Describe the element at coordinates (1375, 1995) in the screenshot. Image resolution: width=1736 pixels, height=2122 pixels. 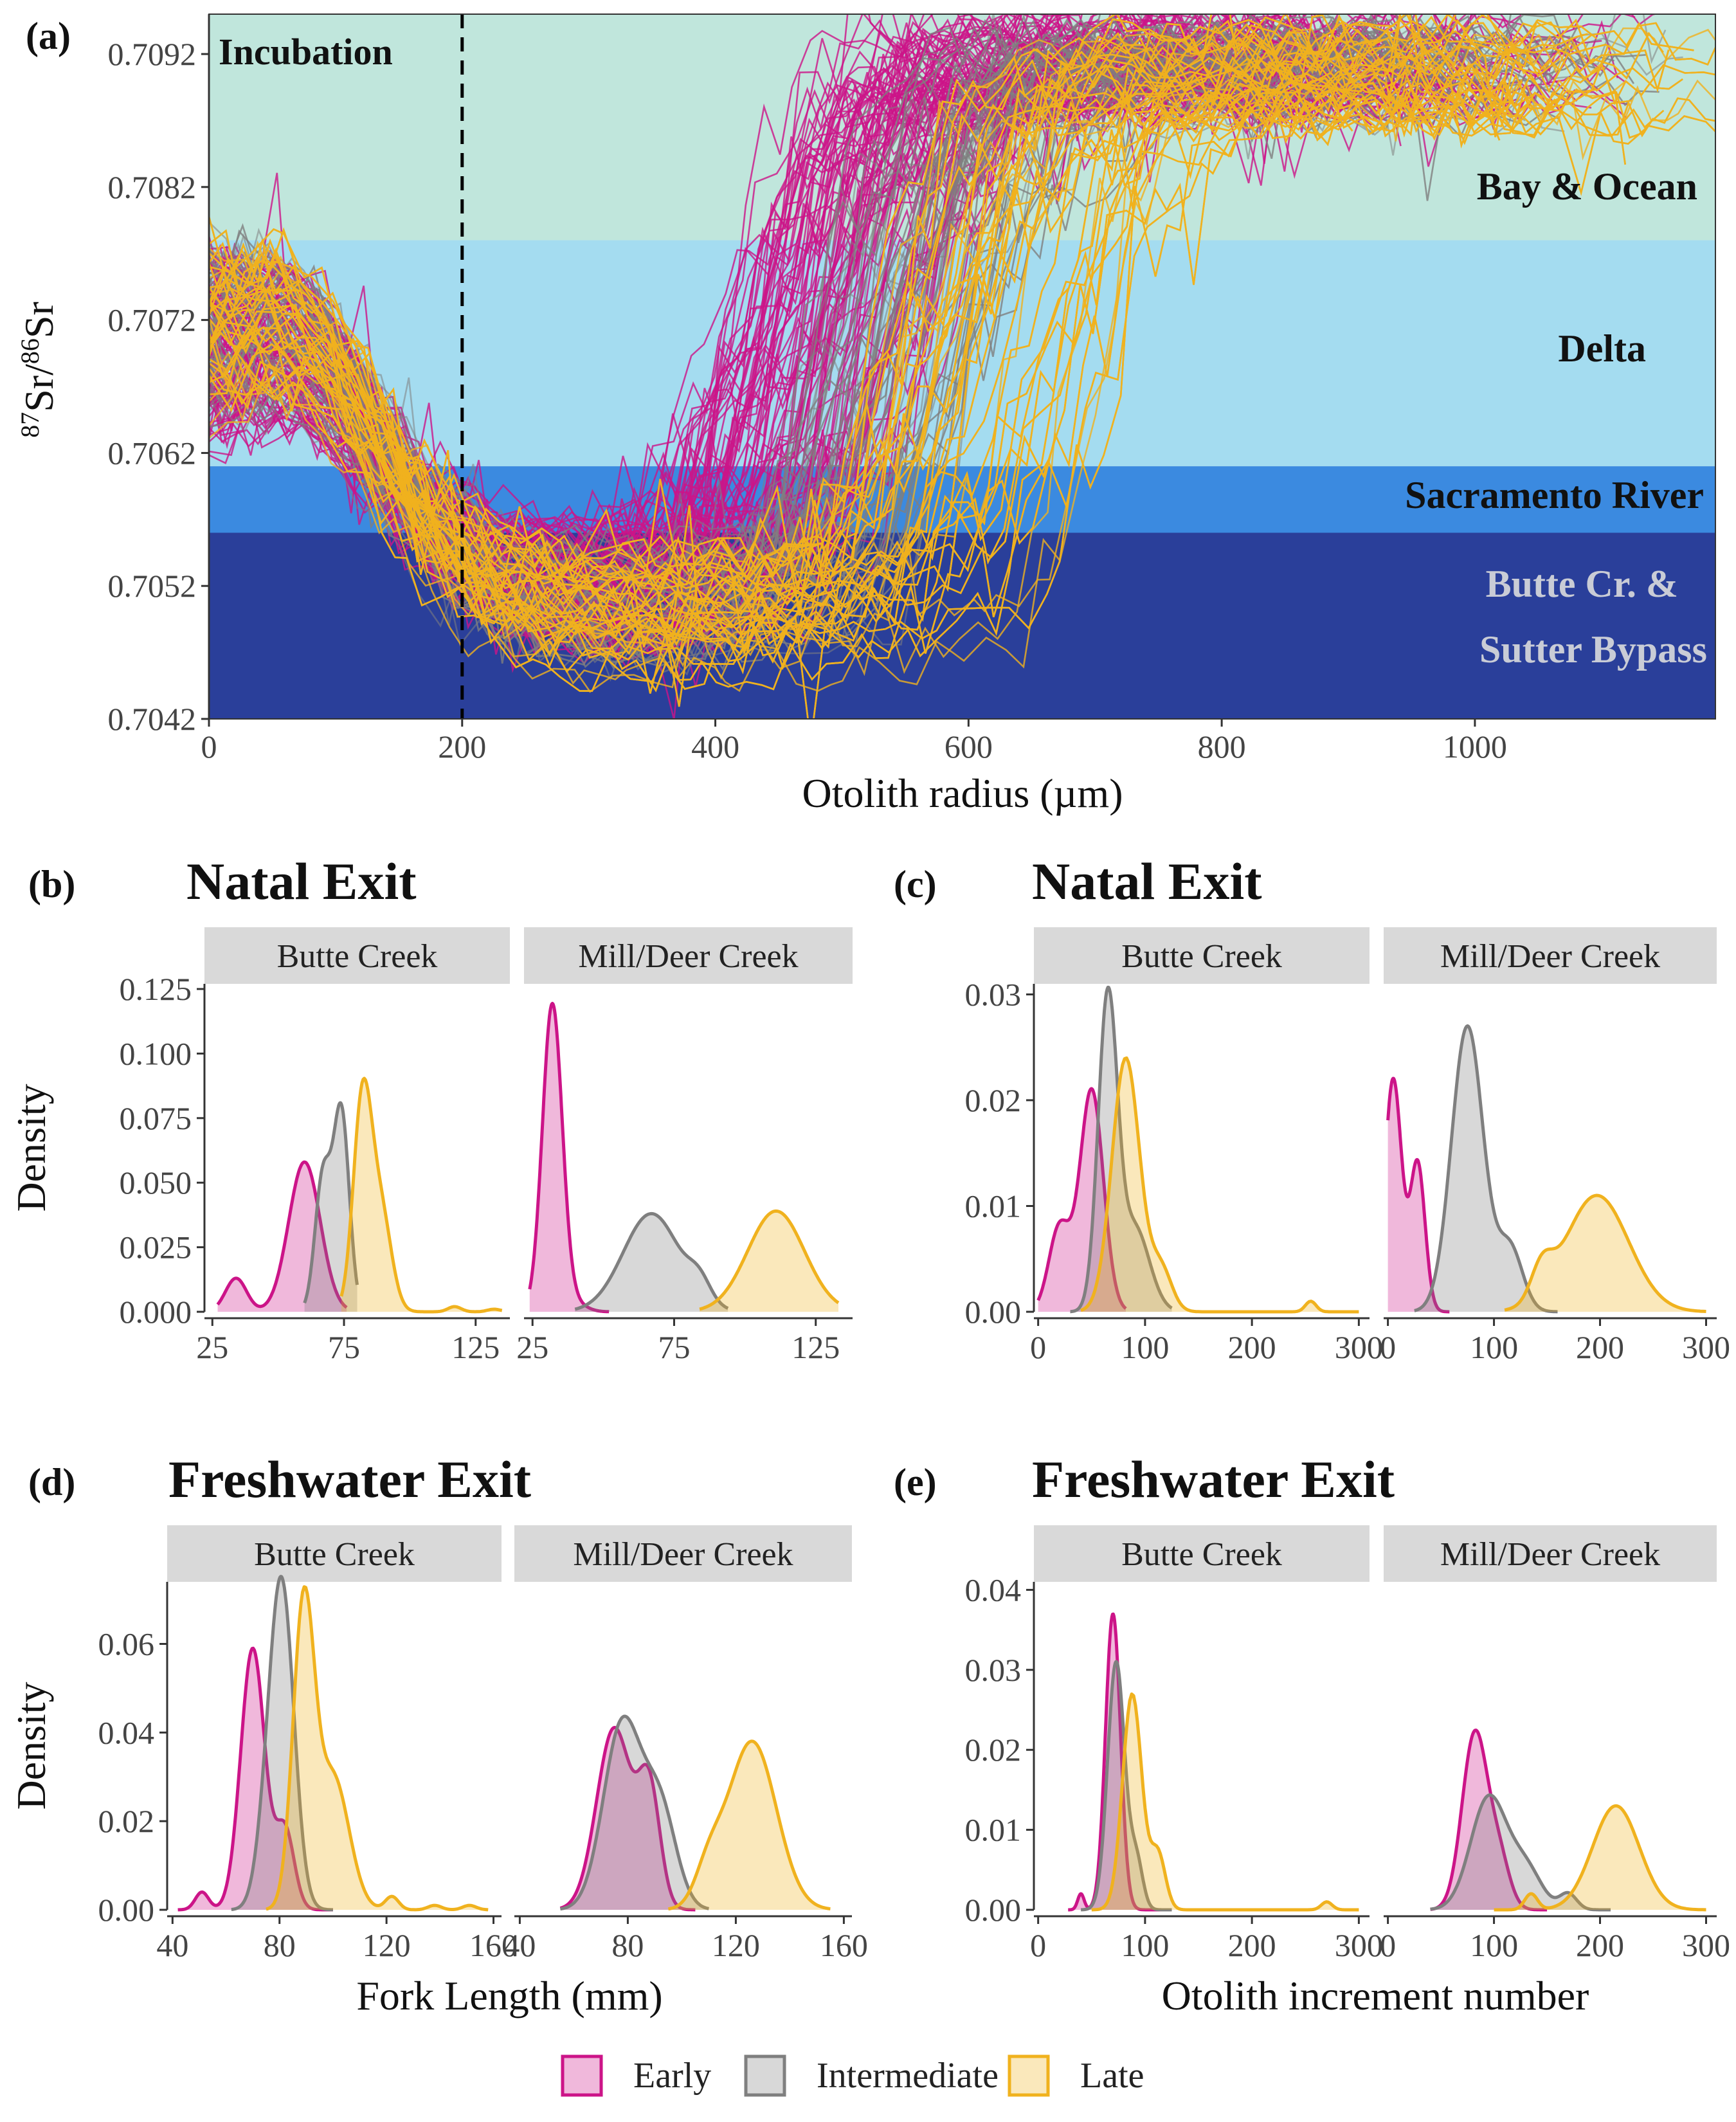
I see `x-axis-title: Otolith increment number` at that location.